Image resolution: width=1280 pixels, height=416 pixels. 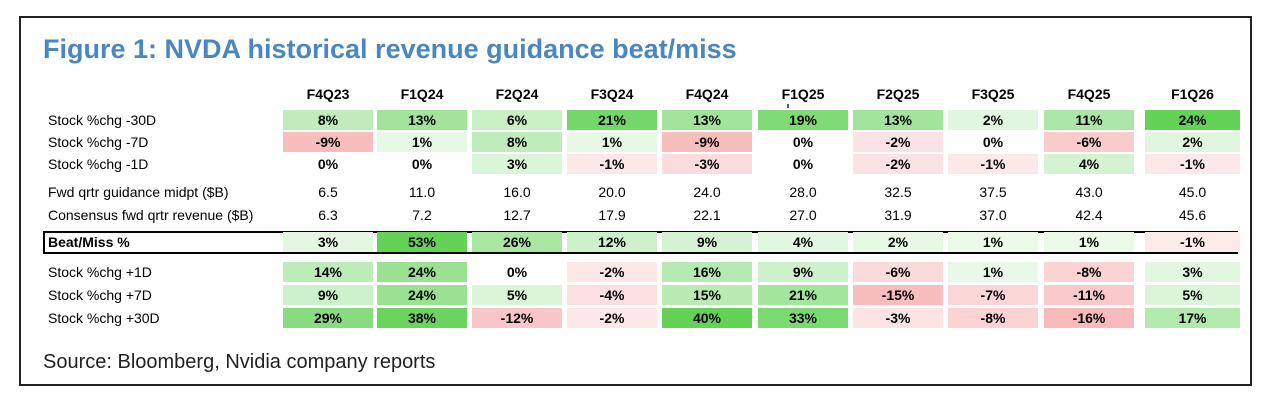 I want to click on column-header: F4Q25, so click(x=1089, y=94).